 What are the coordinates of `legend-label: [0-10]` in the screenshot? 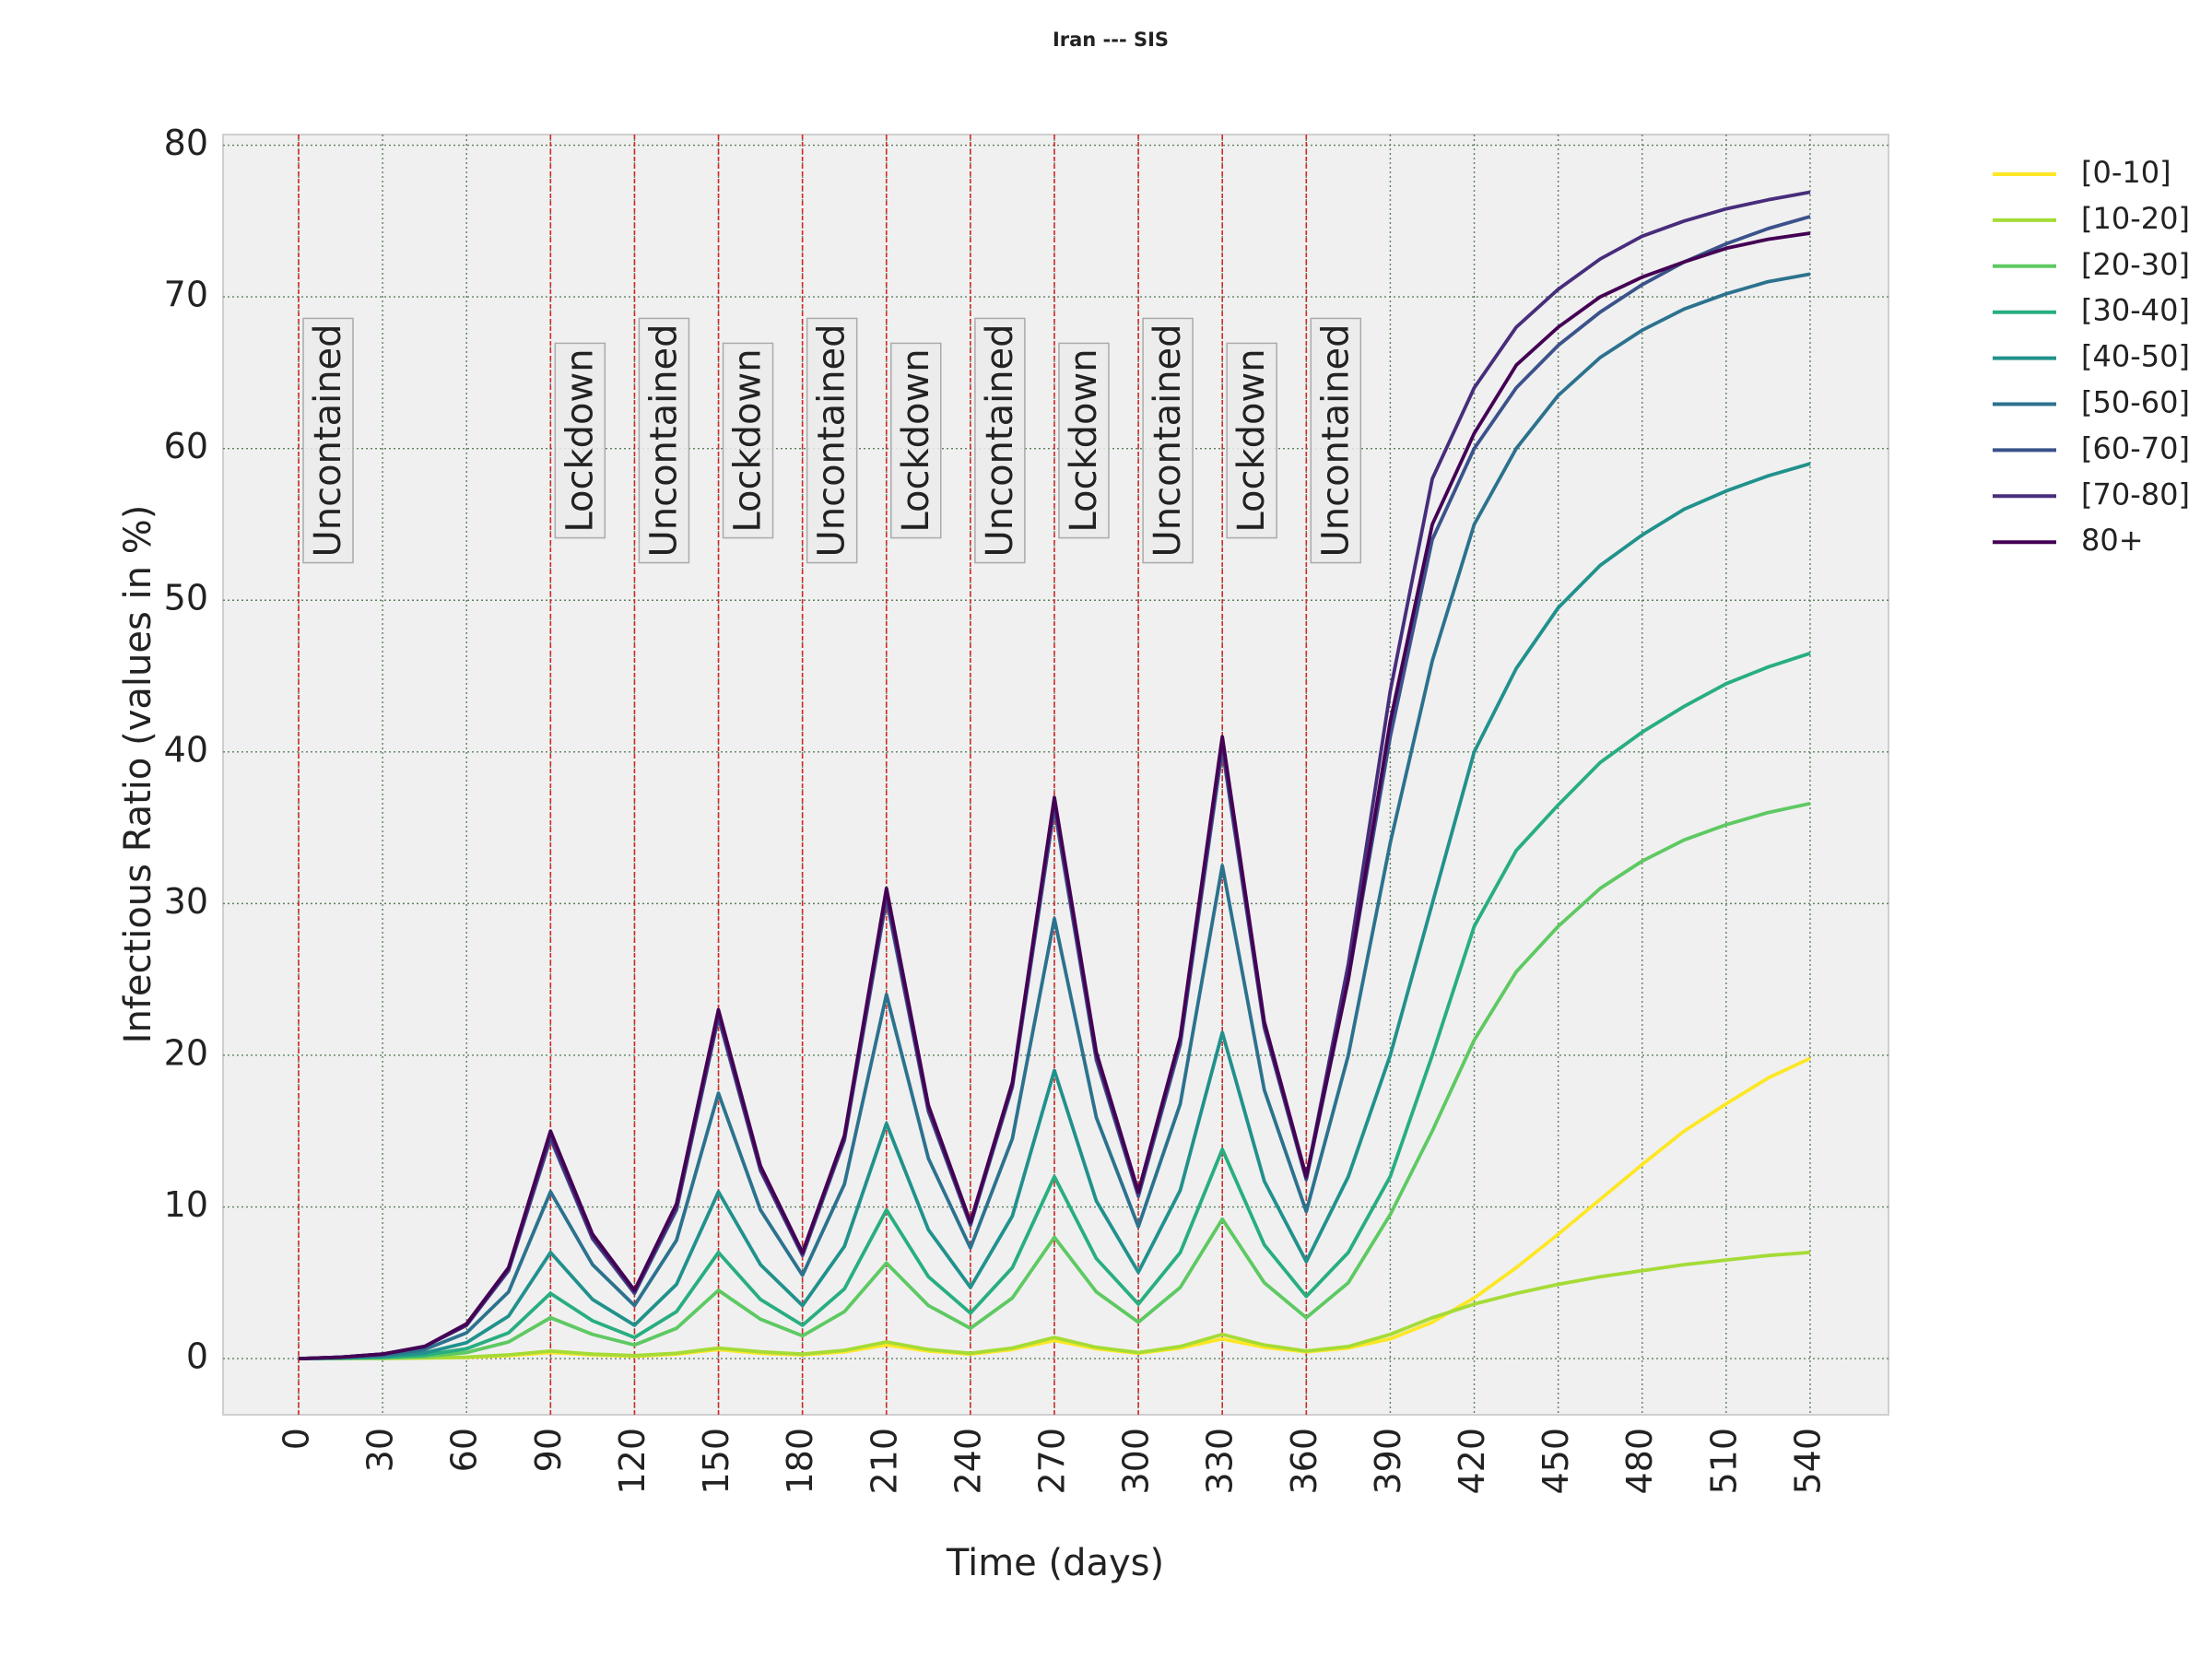 It's located at (2126, 172).